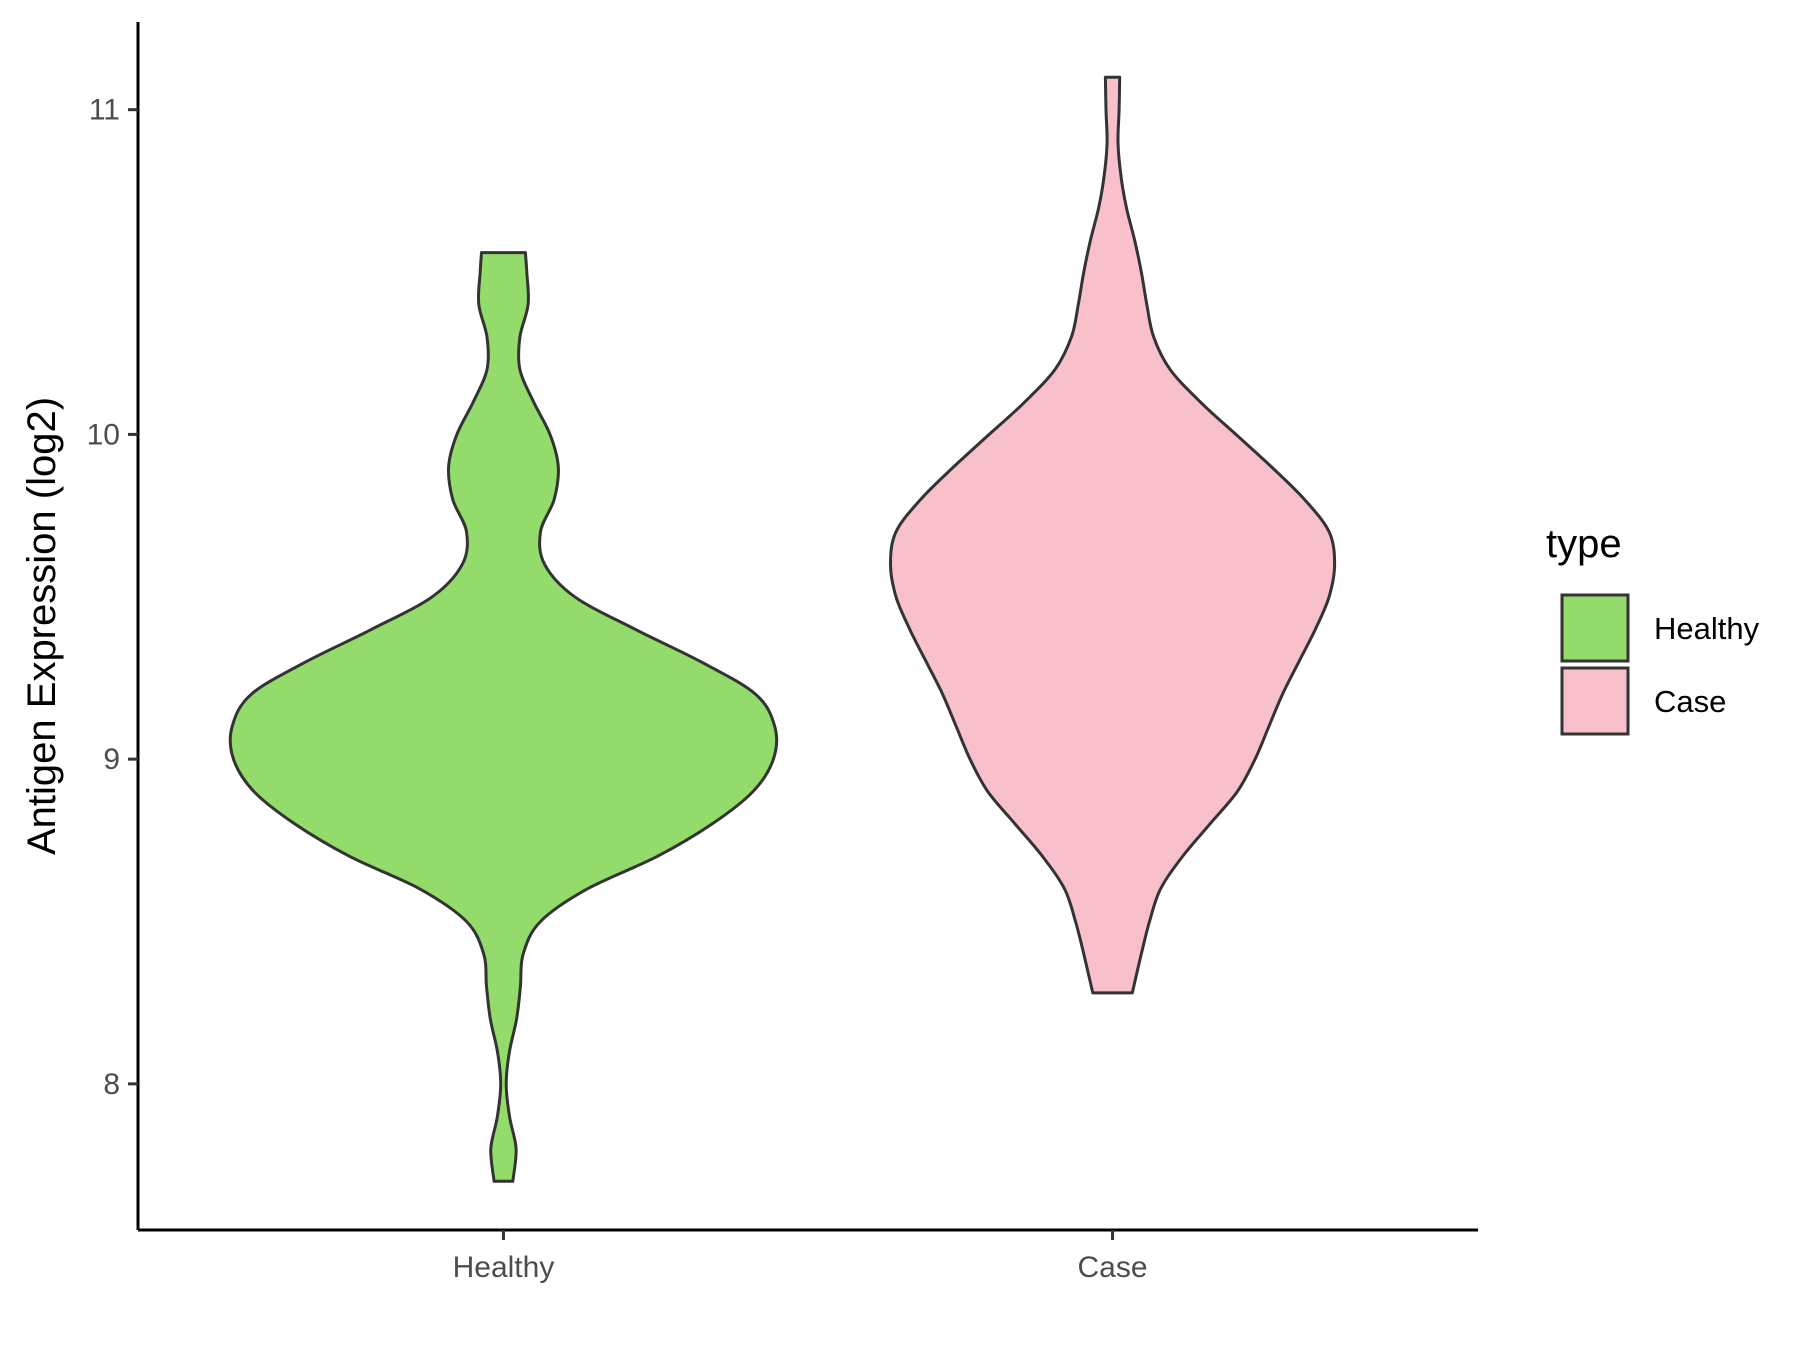 Image resolution: width=1800 pixels, height=1350 pixels. I want to click on legend-label-case: Case, so click(1690, 701).